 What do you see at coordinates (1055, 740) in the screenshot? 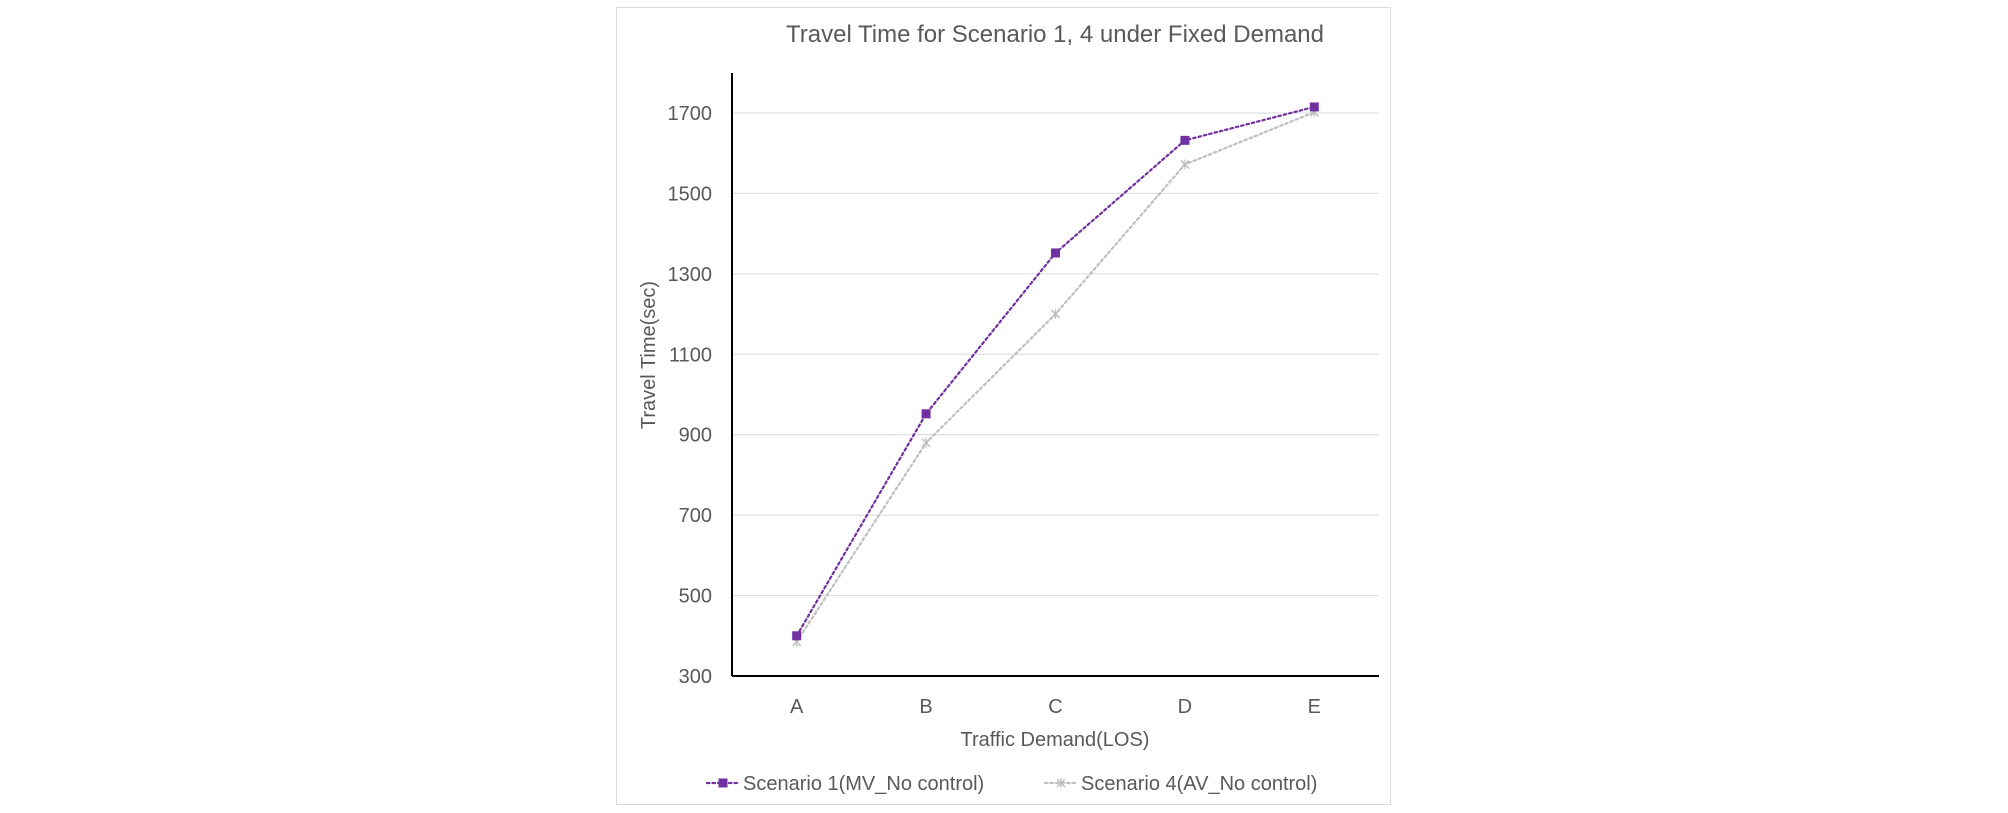
I see `x-axis-title: Traffic Demand(LOS)` at bounding box center [1055, 740].